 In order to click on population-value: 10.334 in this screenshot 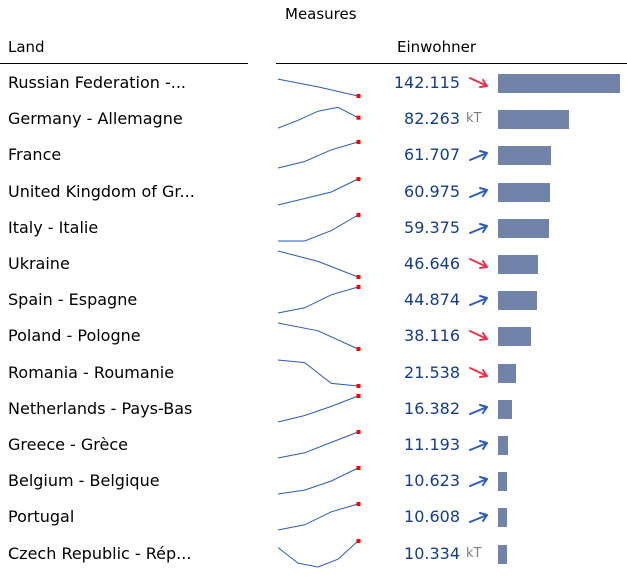, I will do `click(432, 553)`.